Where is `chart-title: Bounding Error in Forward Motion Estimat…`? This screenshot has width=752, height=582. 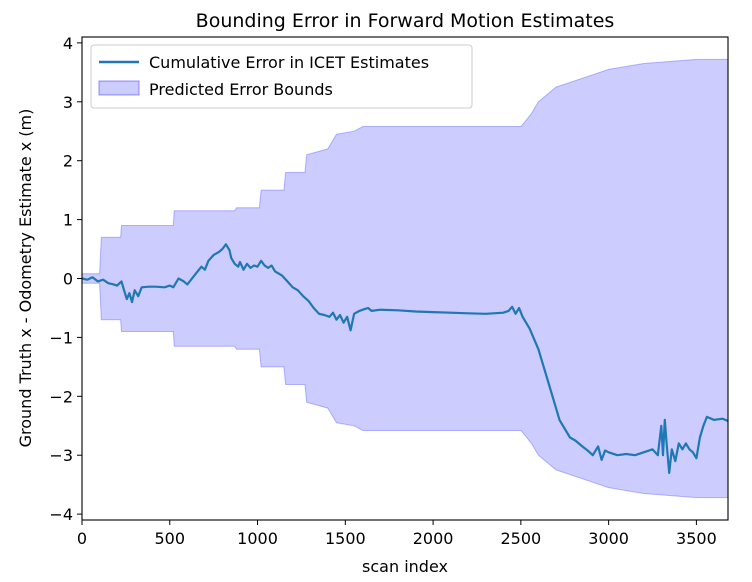 chart-title: Bounding Error in Forward Motion Estimat… is located at coordinates (405, 21).